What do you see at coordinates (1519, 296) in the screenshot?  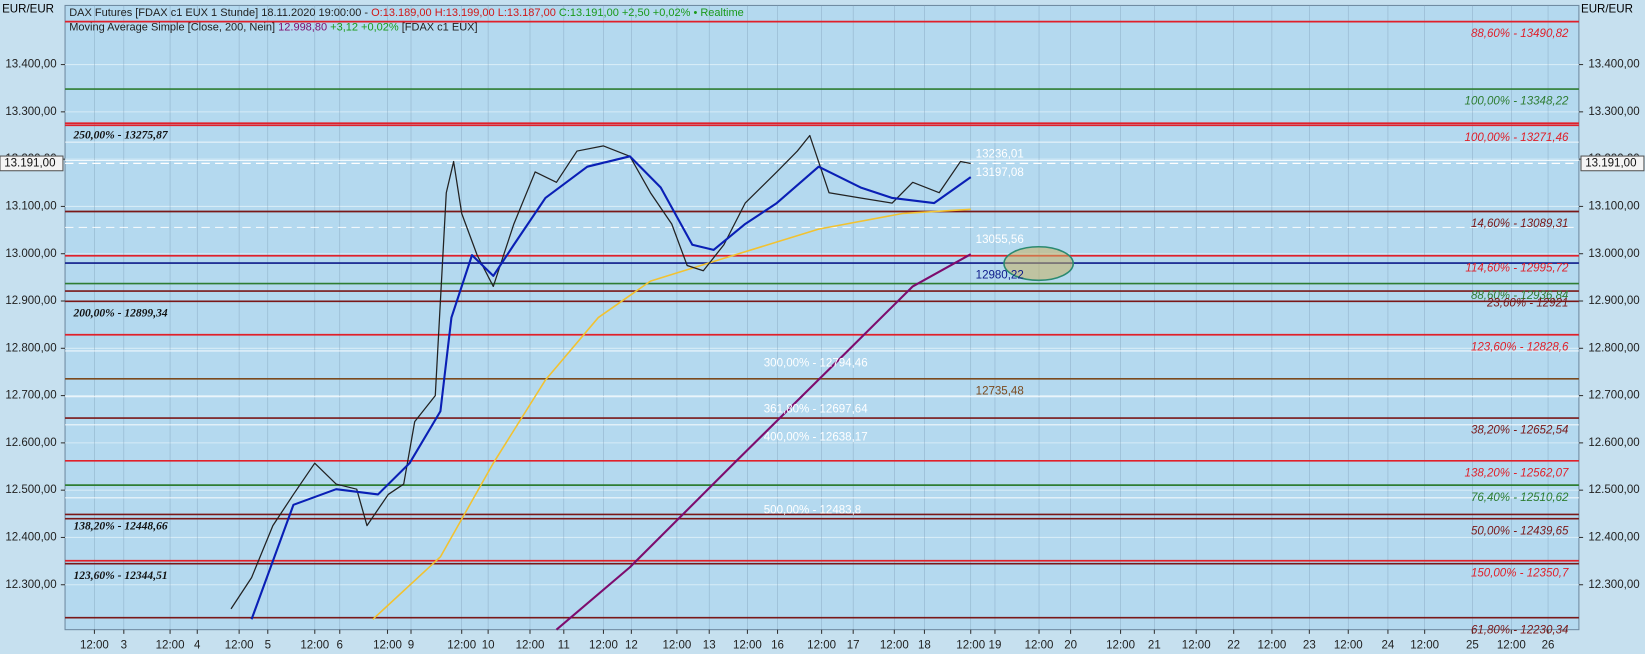 I see `level-label: 88,60% - 12936,84` at bounding box center [1519, 296].